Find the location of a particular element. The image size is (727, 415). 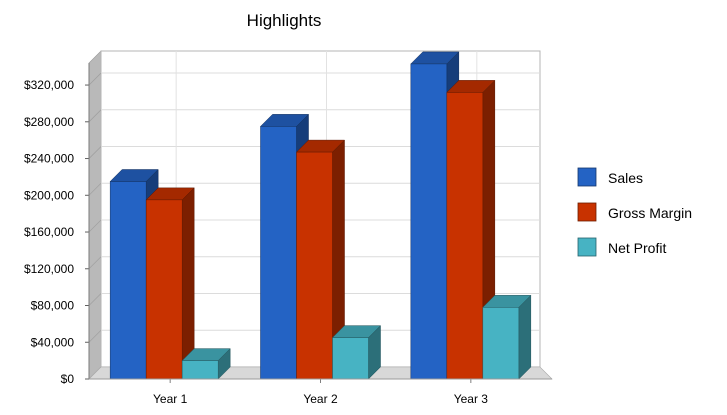

y-tick-label: $320,000 is located at coordinates (49, 85).